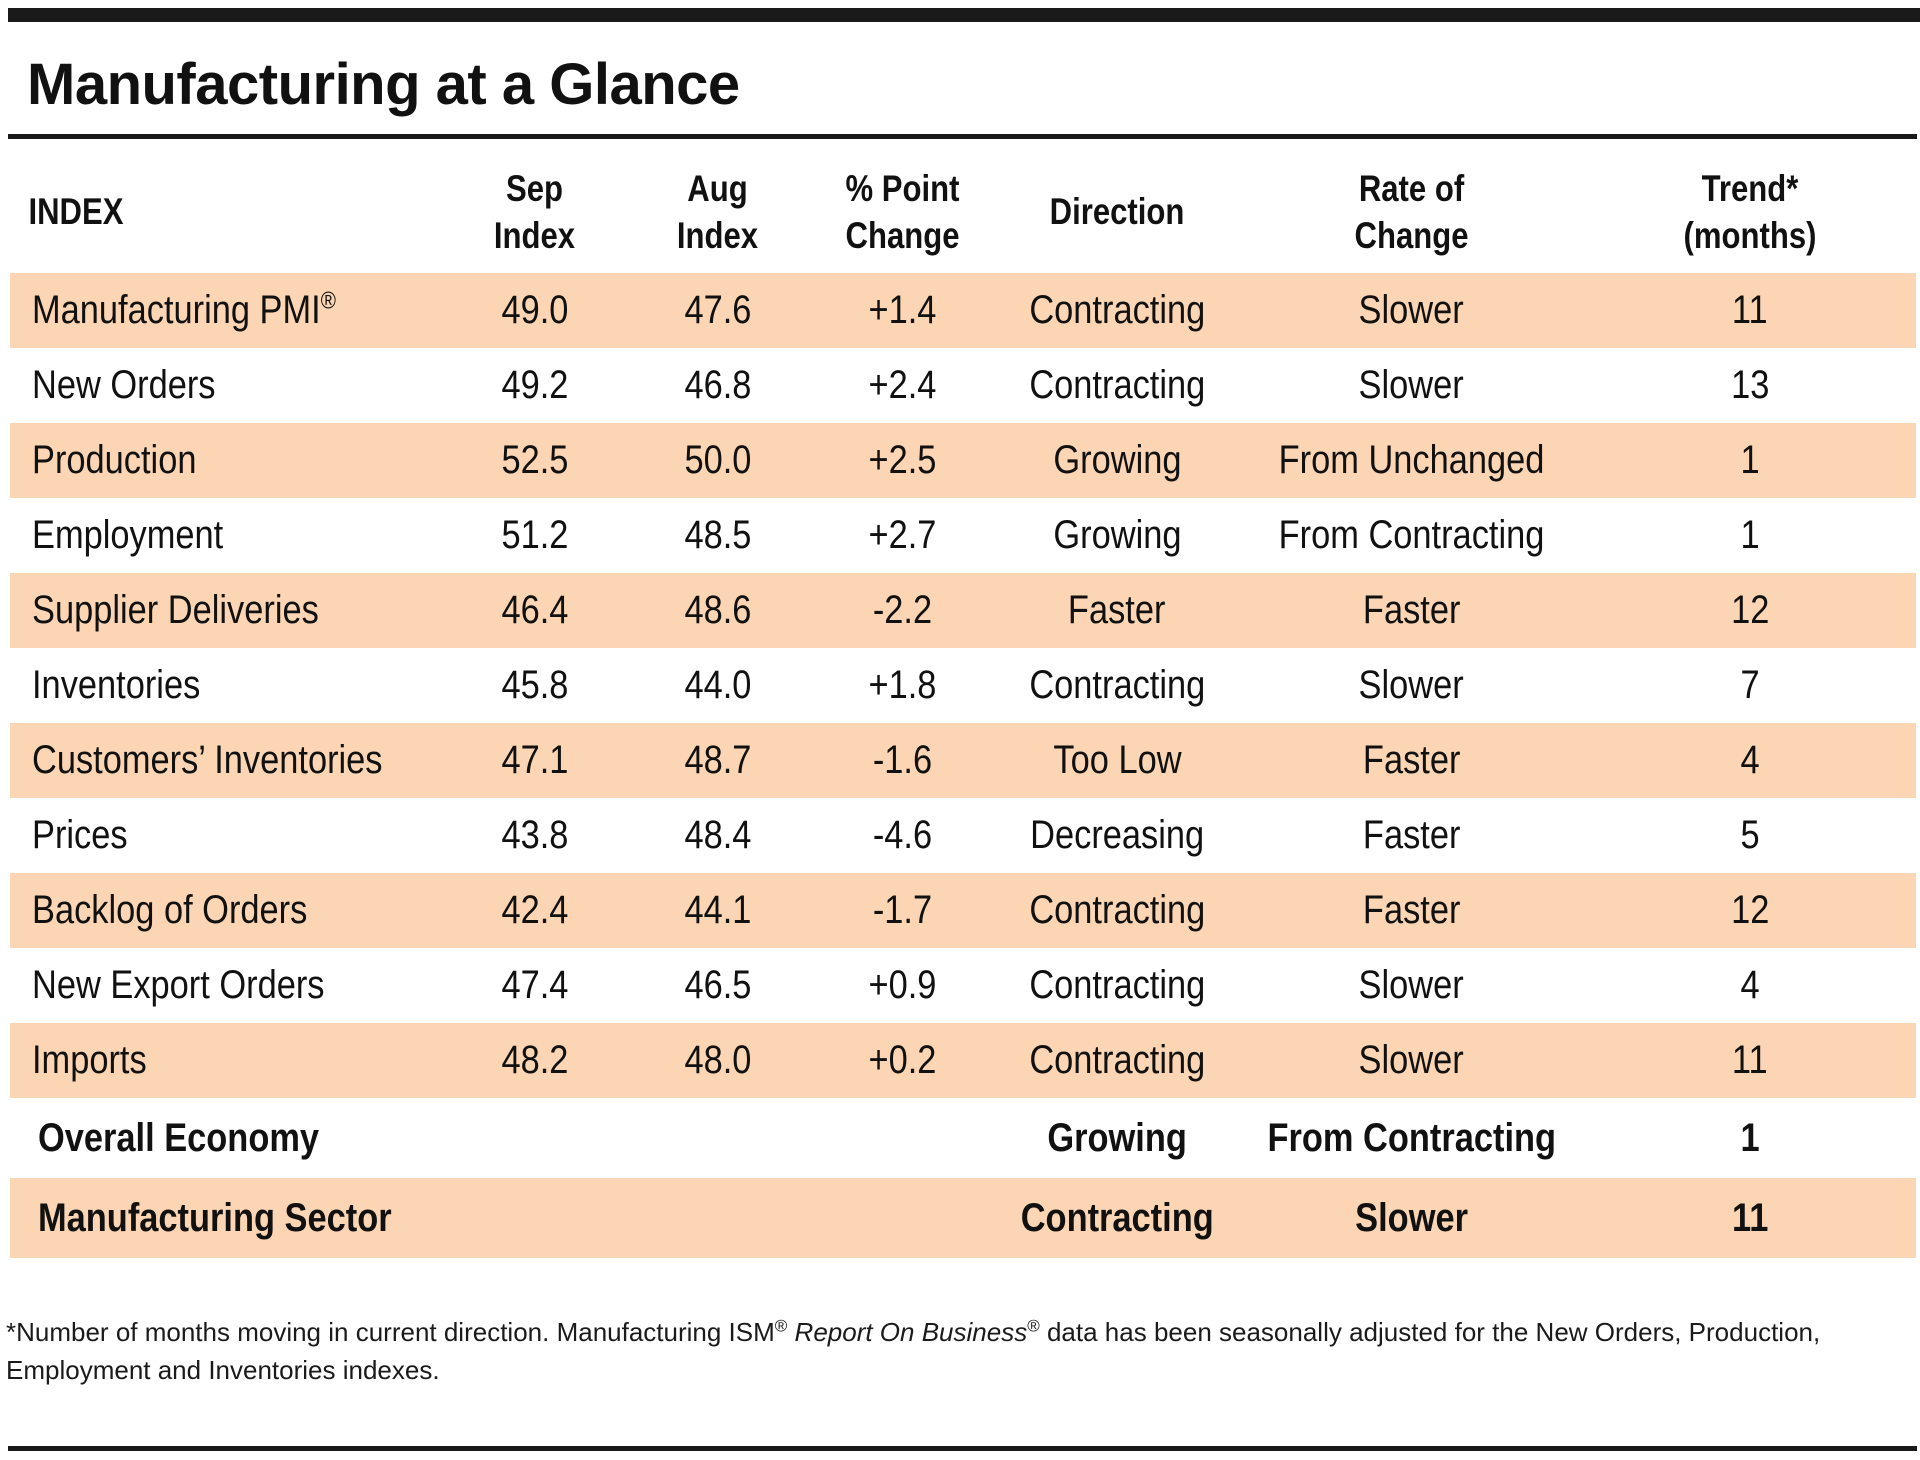  Describe the element at coordinates (227, 310) in the screenshot. I see `index-name: Manufacturing PMI®` at that location.